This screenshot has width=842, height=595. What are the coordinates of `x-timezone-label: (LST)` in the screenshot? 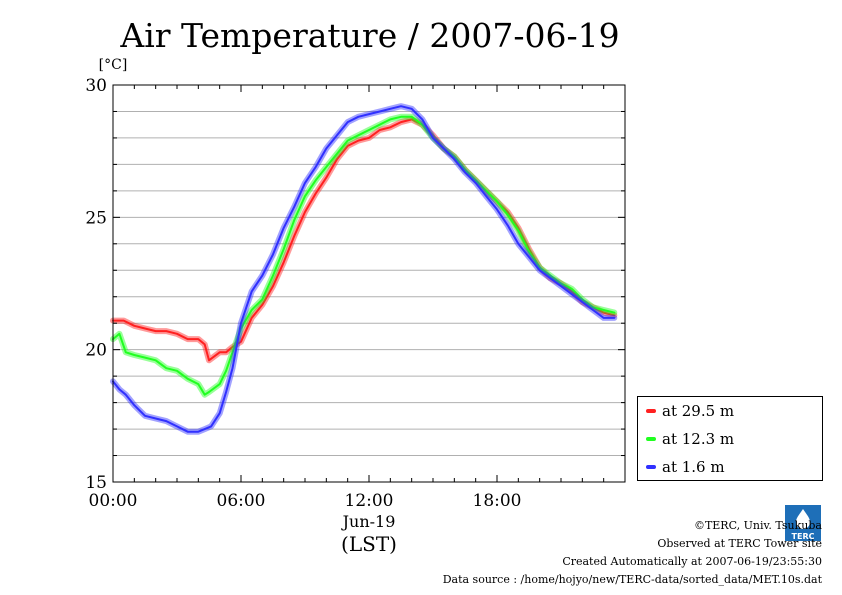 It's located at (369, 544).